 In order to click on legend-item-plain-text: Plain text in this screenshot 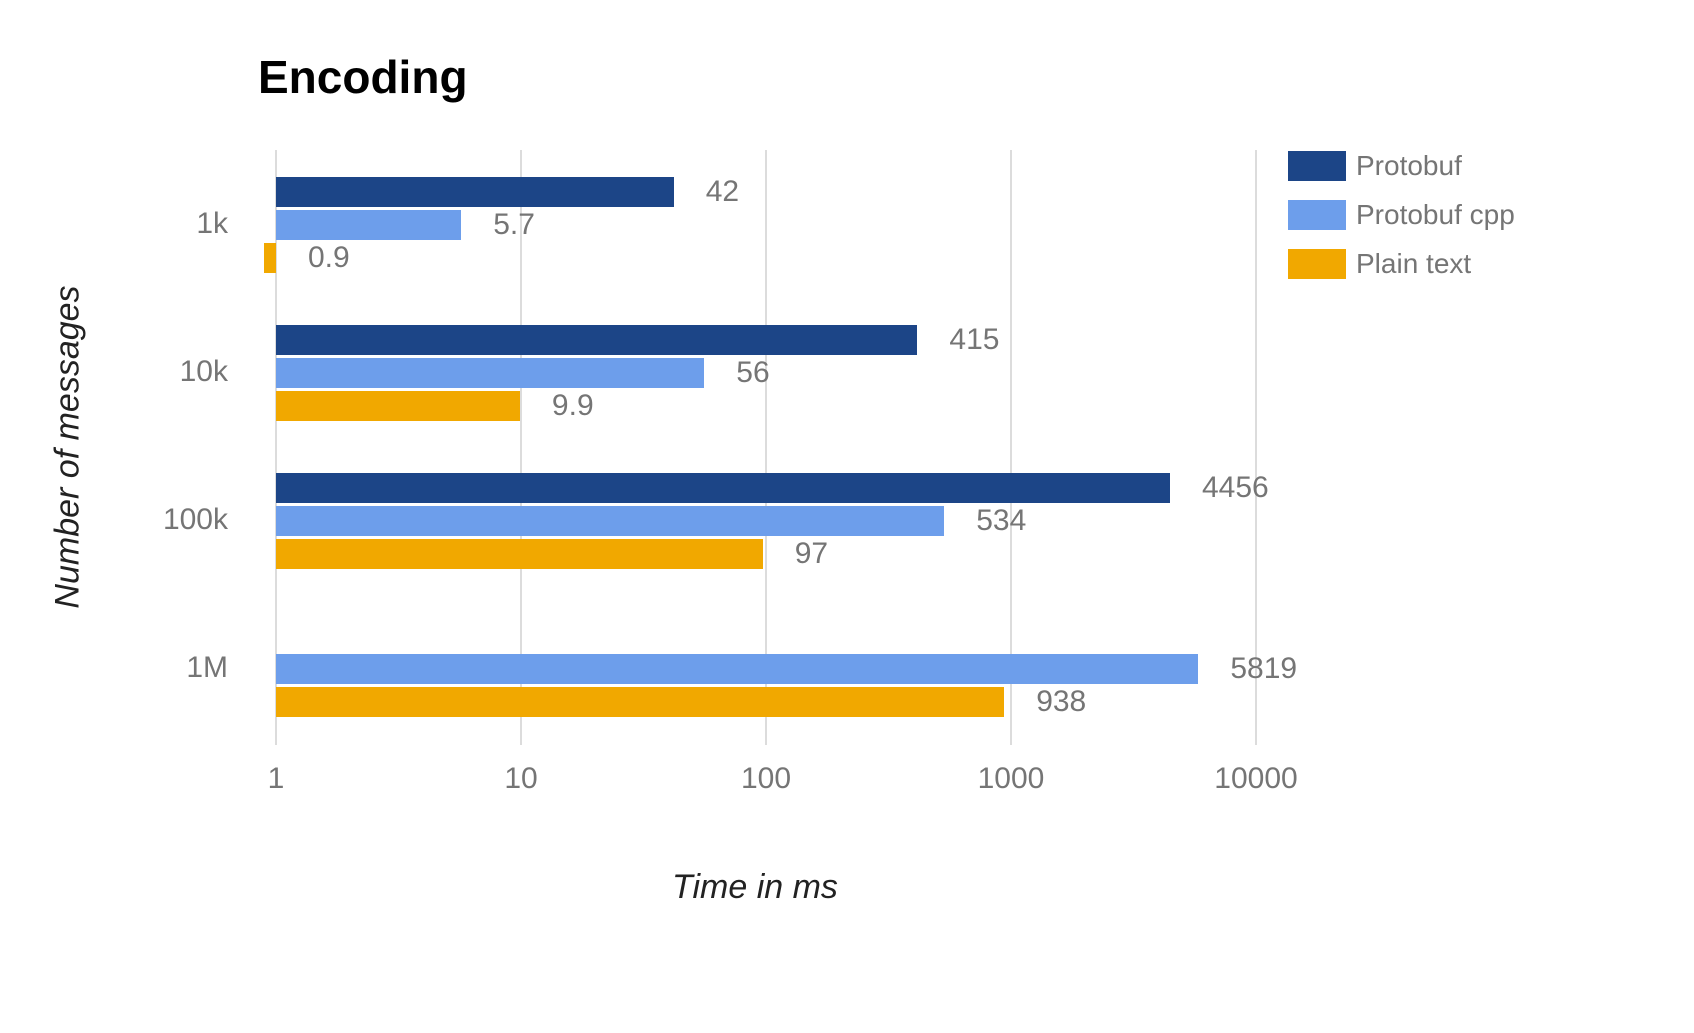, I will do `click(1401, 264)`.